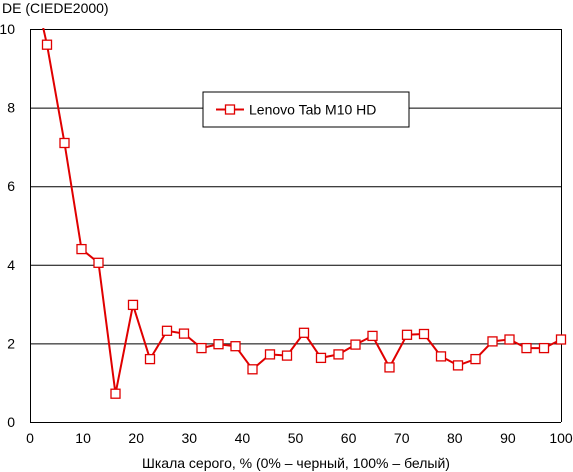 The height and width of the screenshot is (472, 573). What do you see at coordinates (561, 438) in the screenshot?
I see `x-tick-label: 100` at bounding box center [561, 438].